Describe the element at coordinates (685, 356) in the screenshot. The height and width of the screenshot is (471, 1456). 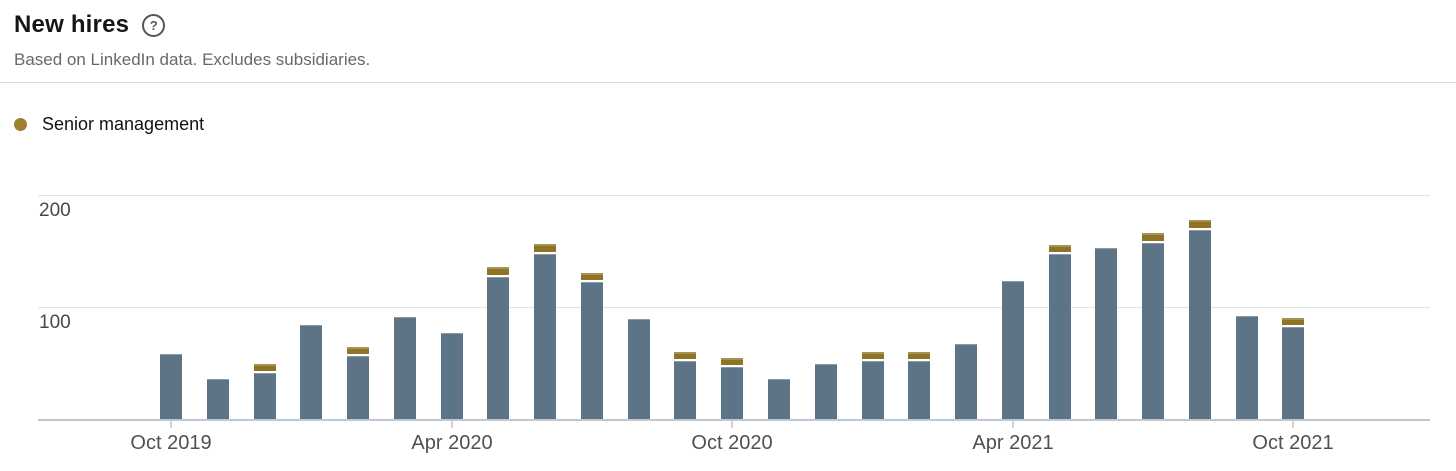
I see `bar-senior-management-sep-2020` at that location.